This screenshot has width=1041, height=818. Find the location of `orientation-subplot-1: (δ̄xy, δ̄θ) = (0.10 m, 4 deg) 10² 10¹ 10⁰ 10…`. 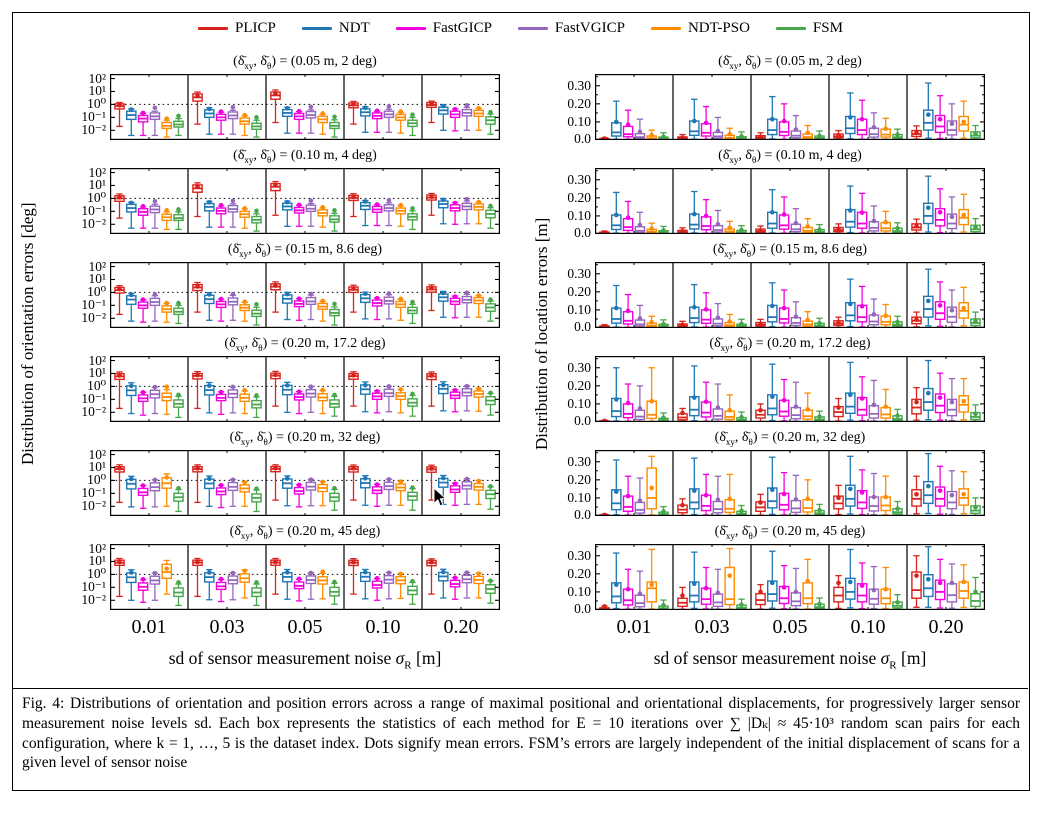

orientation-subplot-1: (δ̄xy, δ̄θ) = (0.10 m, 4 deg) 10² 10¹ 10⁰ 10… is located at coordinates (290, 193).